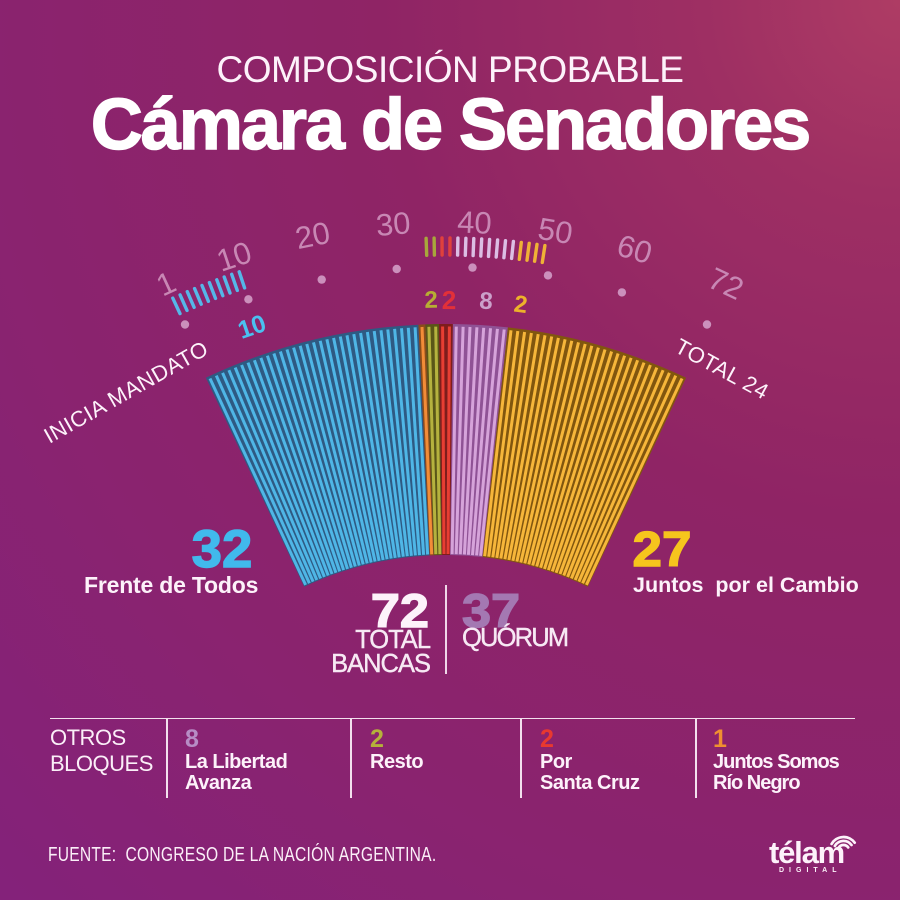 The height and width of the screenshot is (900, 900). I want to click on svg-text: 8, so click(485, 301).